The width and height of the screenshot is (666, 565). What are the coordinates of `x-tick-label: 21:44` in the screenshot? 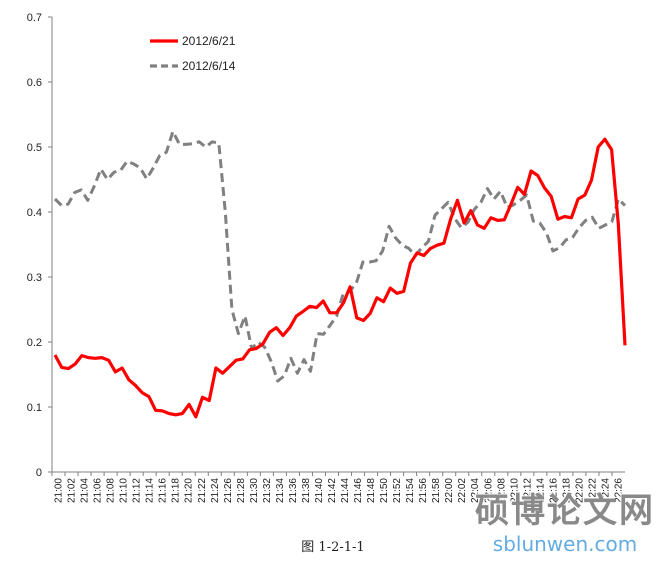 It's located at (345, 490).